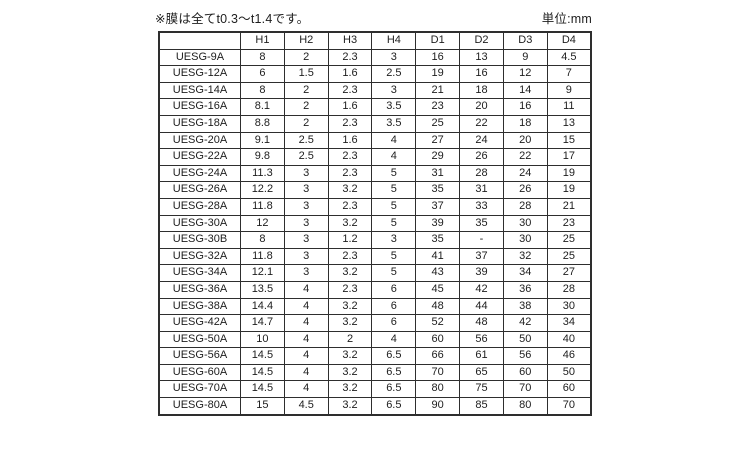 This screenshot has width=750, height=450. I want to click on value-cell: 6.5, so click(394, 406).